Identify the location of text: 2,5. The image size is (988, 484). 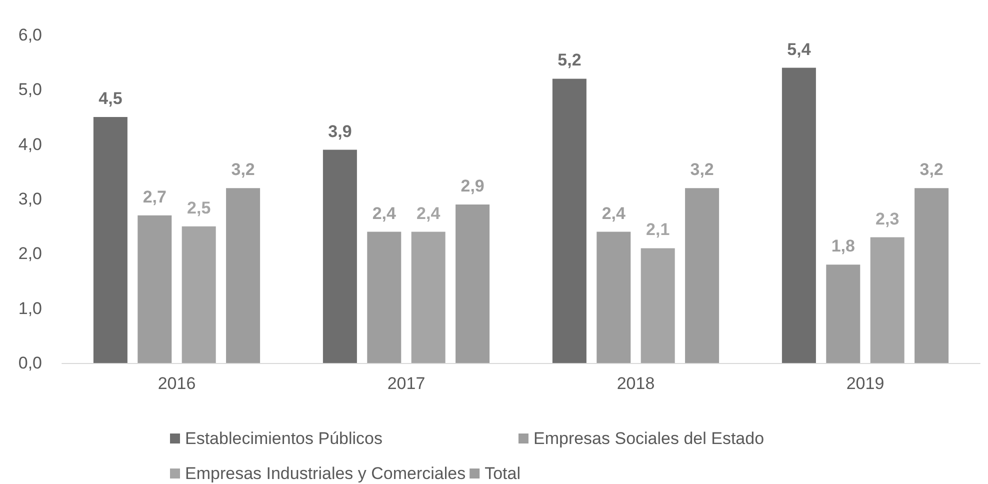
(199, 208).